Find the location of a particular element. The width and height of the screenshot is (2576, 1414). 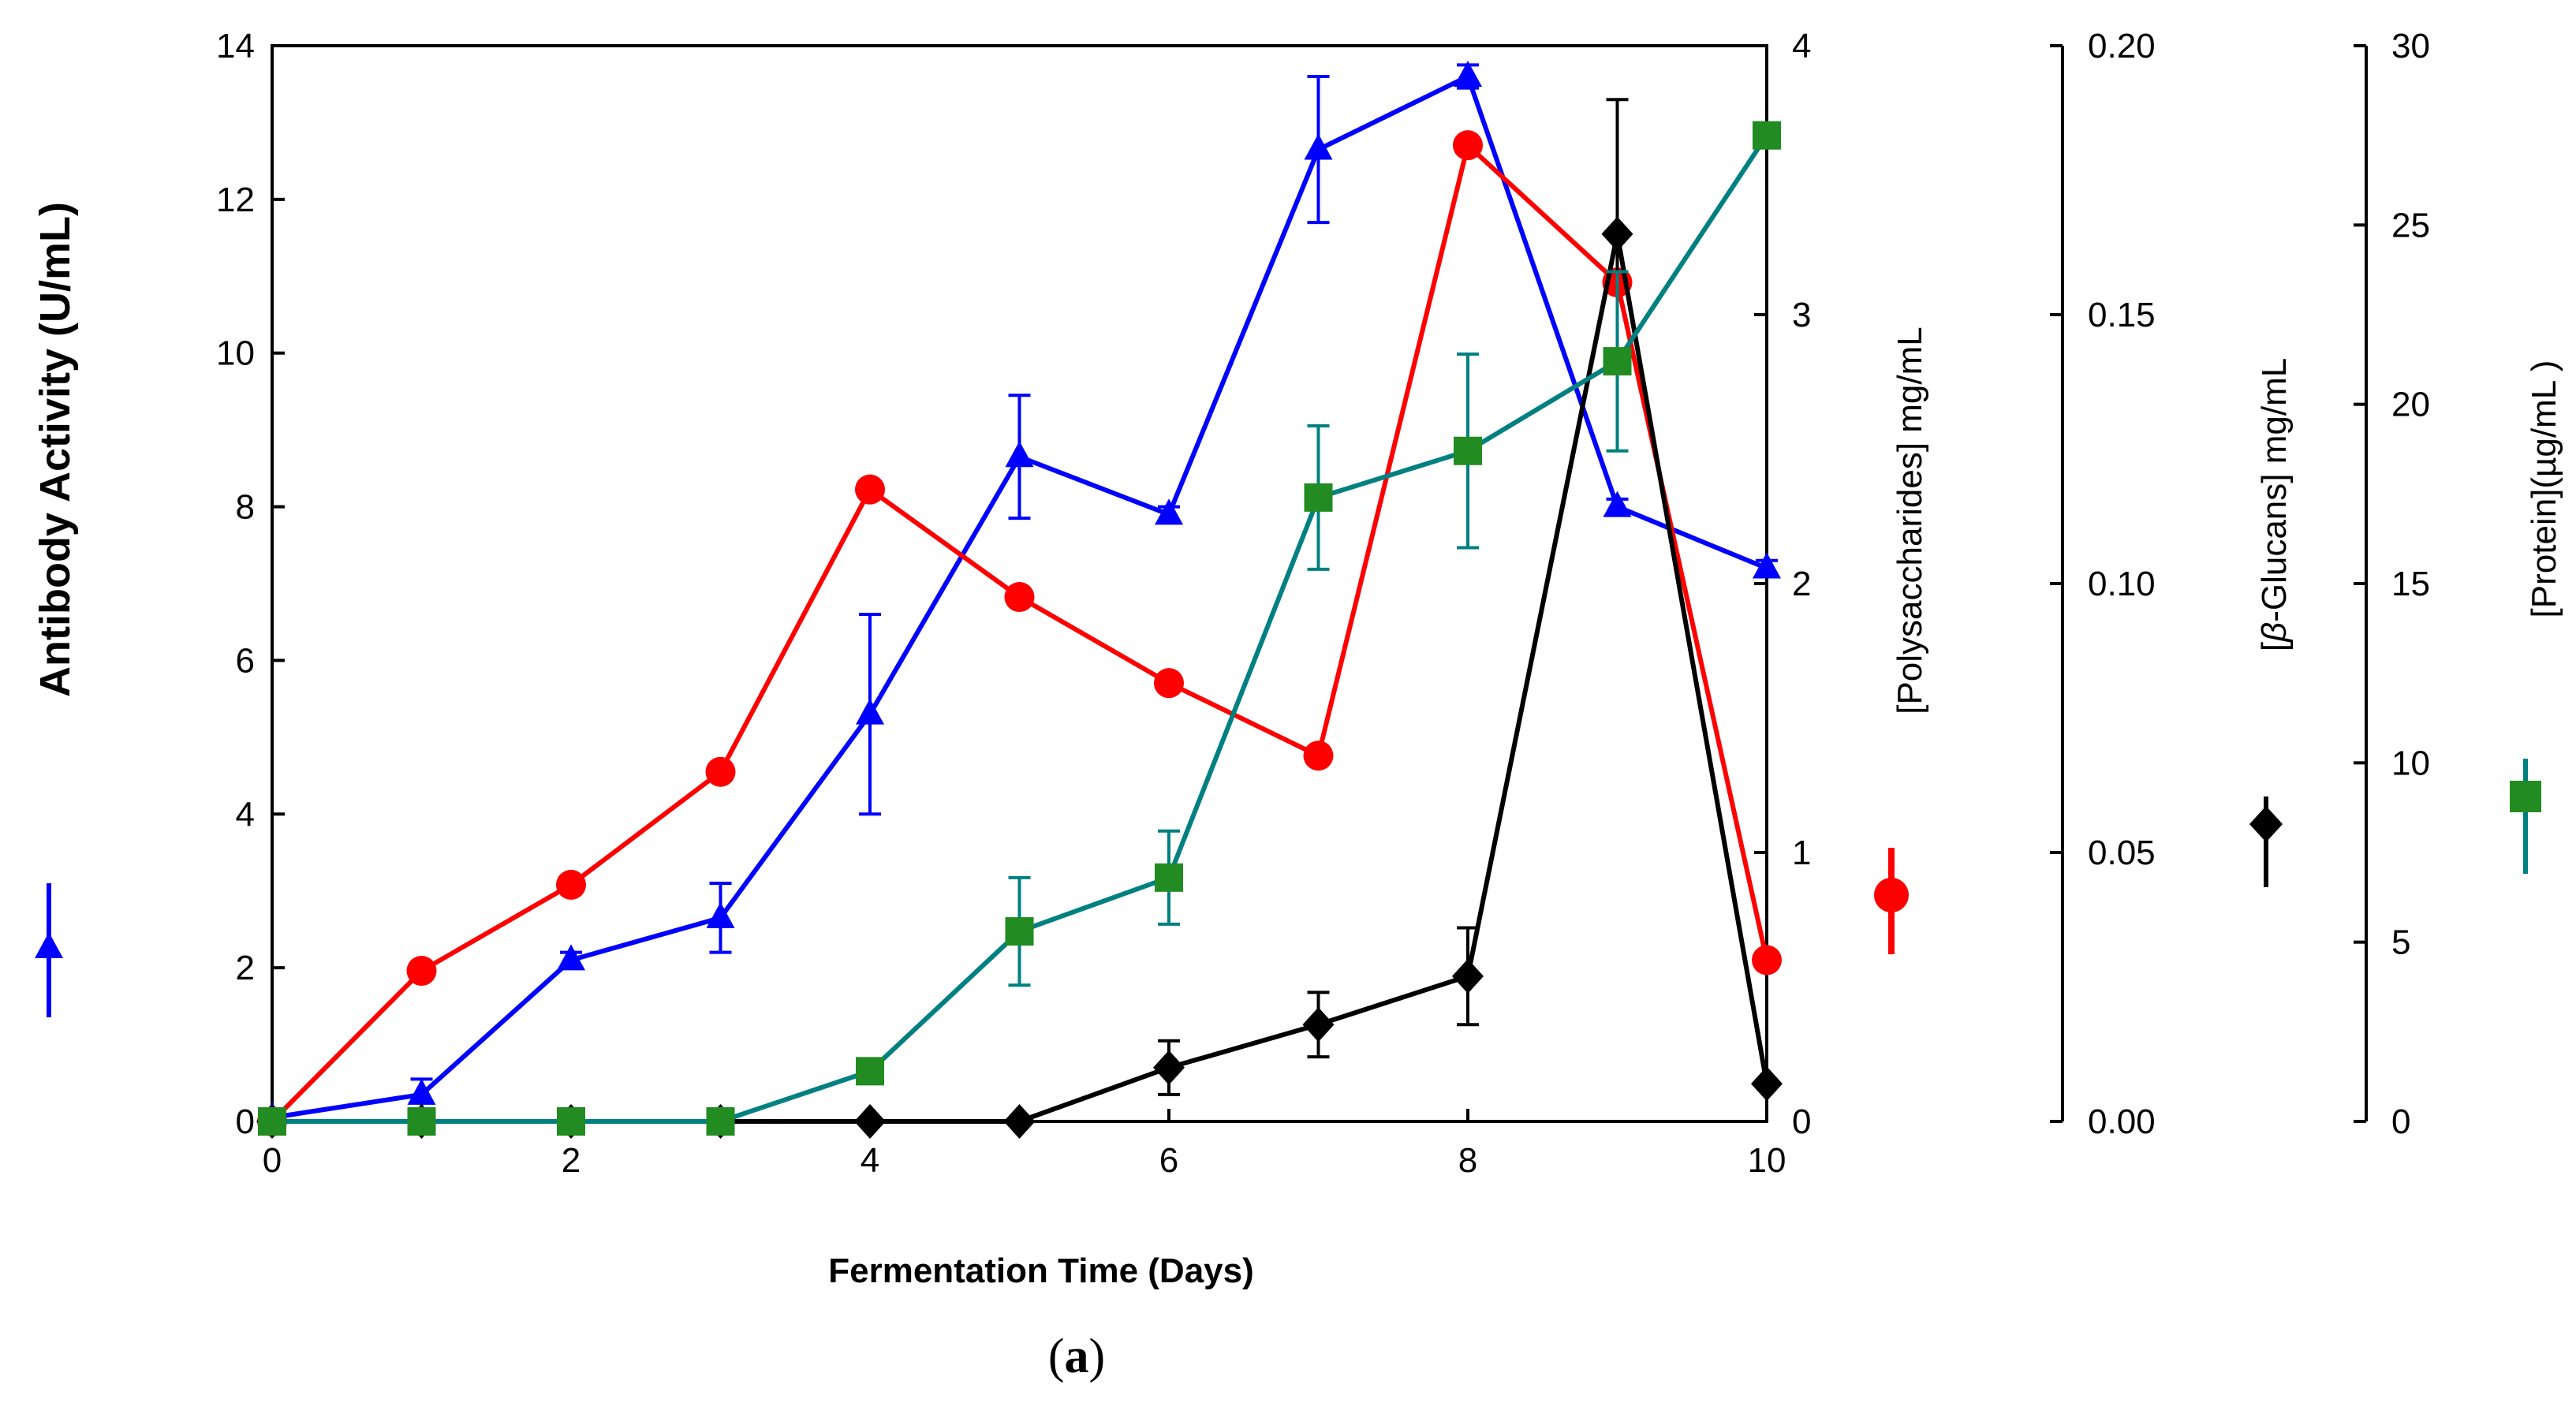

glucans-axis-title: [β-Glucans] mg/mL is located at coordinates (2274, 504).